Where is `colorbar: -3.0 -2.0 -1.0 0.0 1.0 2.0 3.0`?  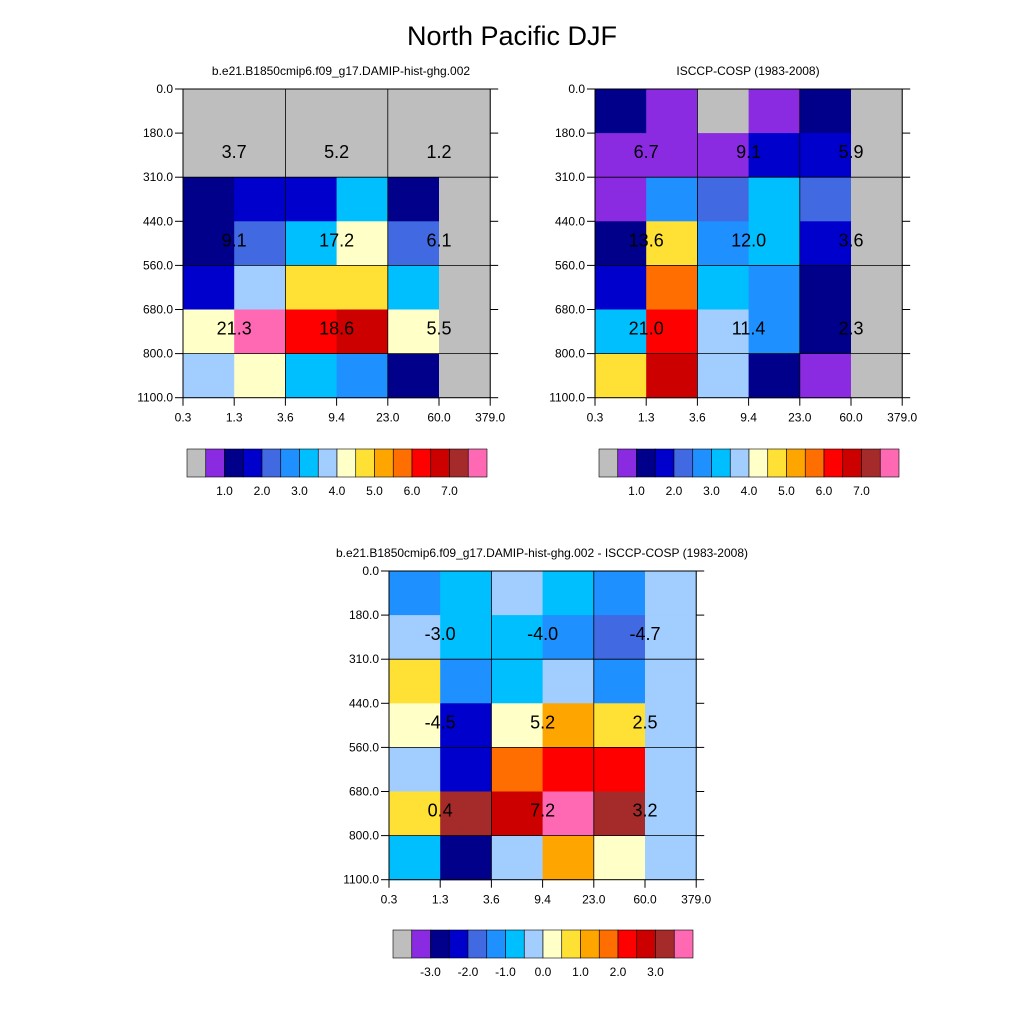
colorbar: -3.0 -2.0 -1.0 0.0 1.0 2.0 3.0 is located at coordinates (543, 954).